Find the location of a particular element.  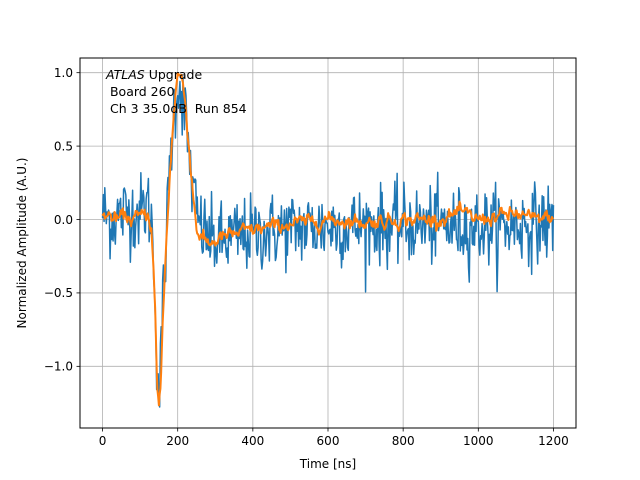

x-tick-label: 0 is located at coordinates (103, 441).